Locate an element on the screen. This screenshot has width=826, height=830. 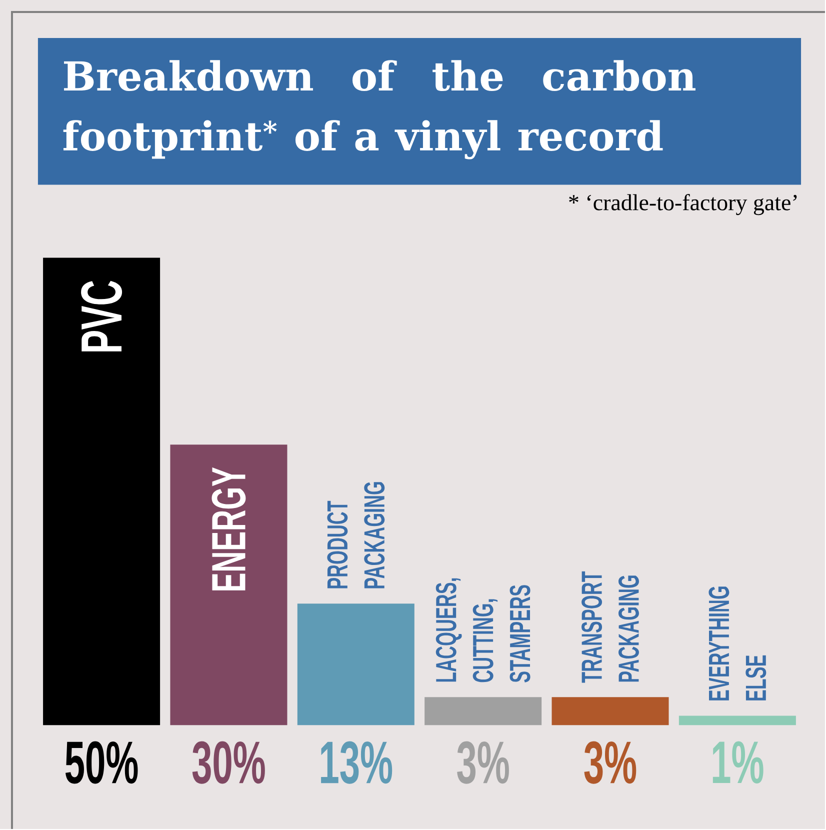
data-label: 30% is located at coordinates (228, 762).